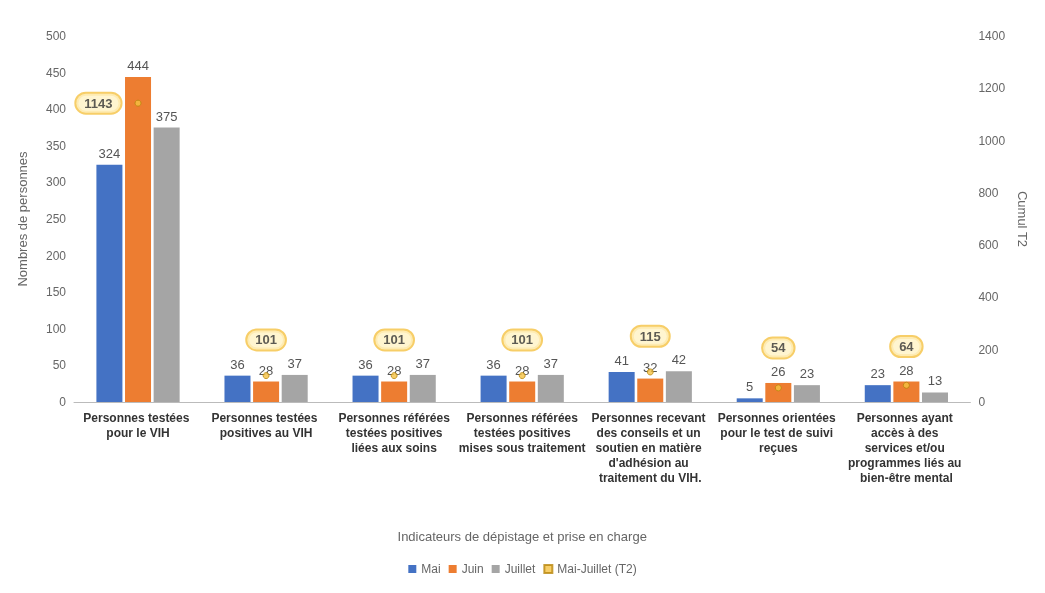  What do you see at coordinates (750, 387) in the screenshot?
I see `data-label: 5` at bounding box center [750, 387].